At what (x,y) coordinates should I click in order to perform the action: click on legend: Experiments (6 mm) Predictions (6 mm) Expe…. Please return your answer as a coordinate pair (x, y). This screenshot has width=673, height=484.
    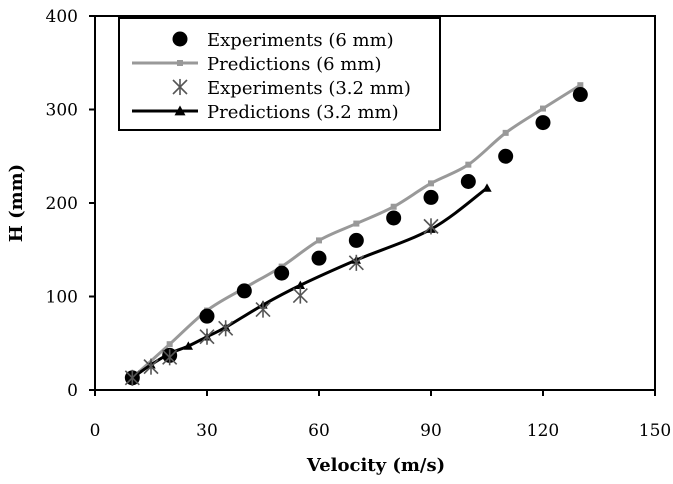
    Looking at the image, I should click on (279, 74).